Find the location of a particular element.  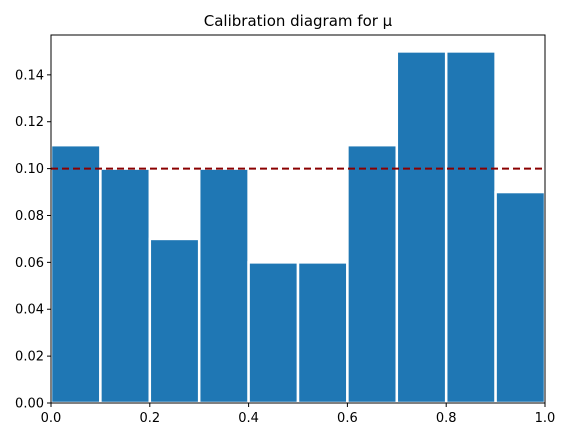

x-ticks-group: 0.0 0.2 0.4 0.6 0.8 1.0 is located at coordinates (298, 414).